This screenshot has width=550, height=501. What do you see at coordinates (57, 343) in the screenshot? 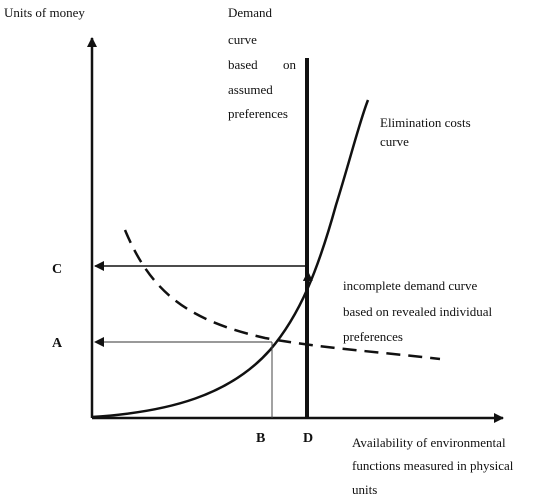
I see `point-a-label: A` at bounding box center [57, 343].